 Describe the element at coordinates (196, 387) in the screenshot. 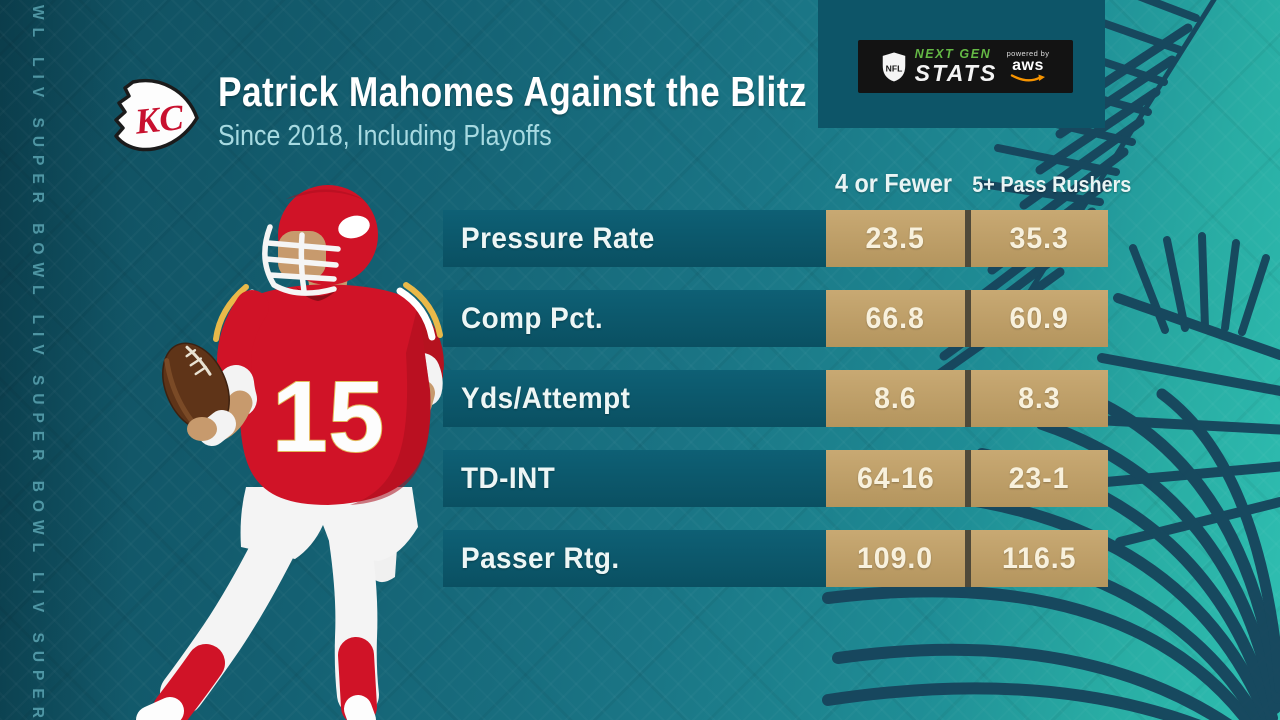

I see `football` at that location.